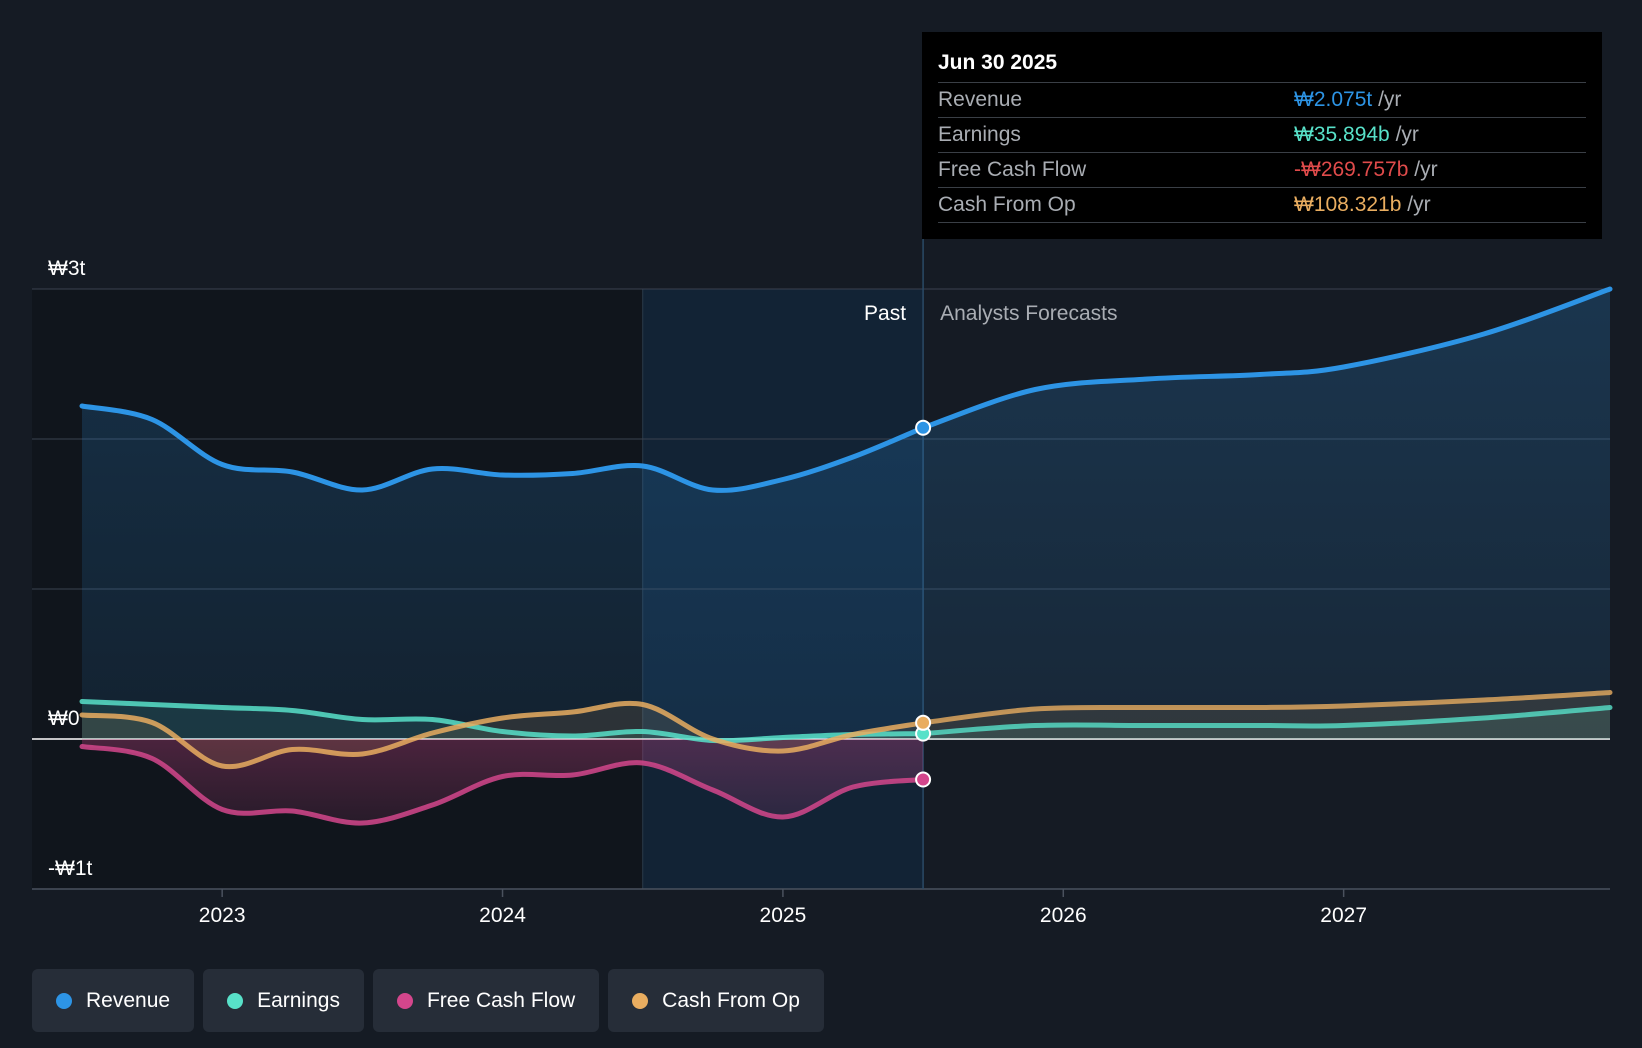 This screenshot has width=1642, height=1048. I want to click on legend-item-free-cash-flow: Free Cash Flow, so click(486, 1000).